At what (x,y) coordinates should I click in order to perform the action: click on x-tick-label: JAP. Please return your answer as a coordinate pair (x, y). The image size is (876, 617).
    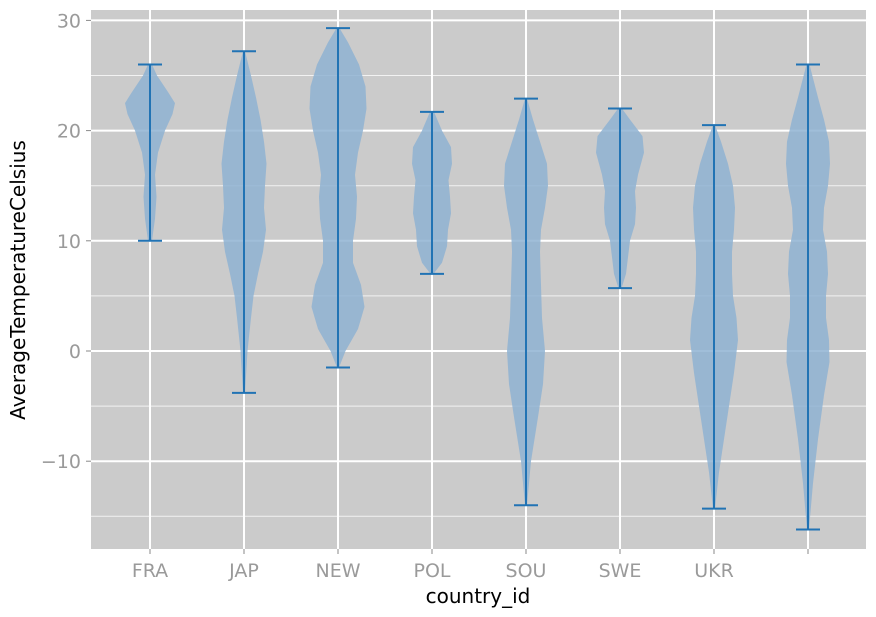
    Looking at the image, I should click on (243, 571).